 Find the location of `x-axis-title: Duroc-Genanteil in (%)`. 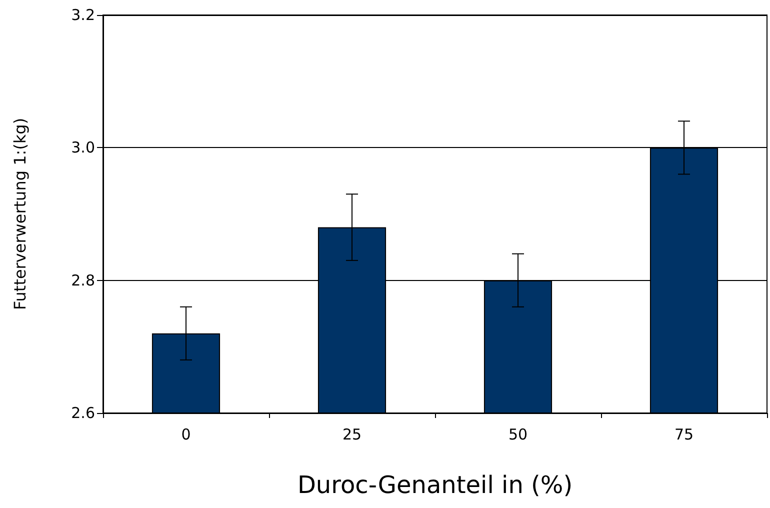

x-axis-title: Duroc-Genanteil in (%) is located at coordinates (435, 485).